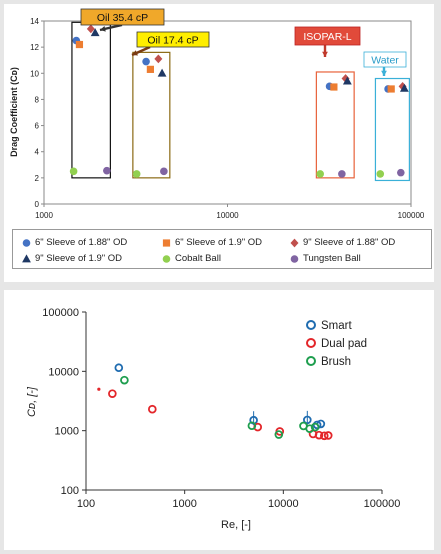 The width and height of the screenshot is (441, 554). I want to click on legend-label: Dual pad, so click(344, 344).